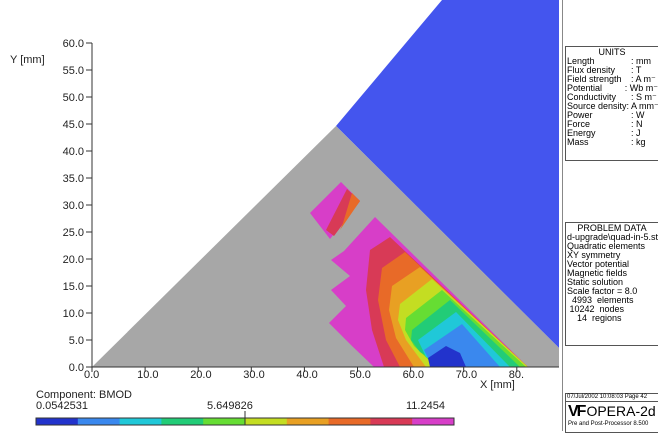 This screenshot has width=658, height=433. What do you see at coordinates (516, 375) in the screenshot?
I see `x-tick-label: 80.` at bounding box center [516, 375].